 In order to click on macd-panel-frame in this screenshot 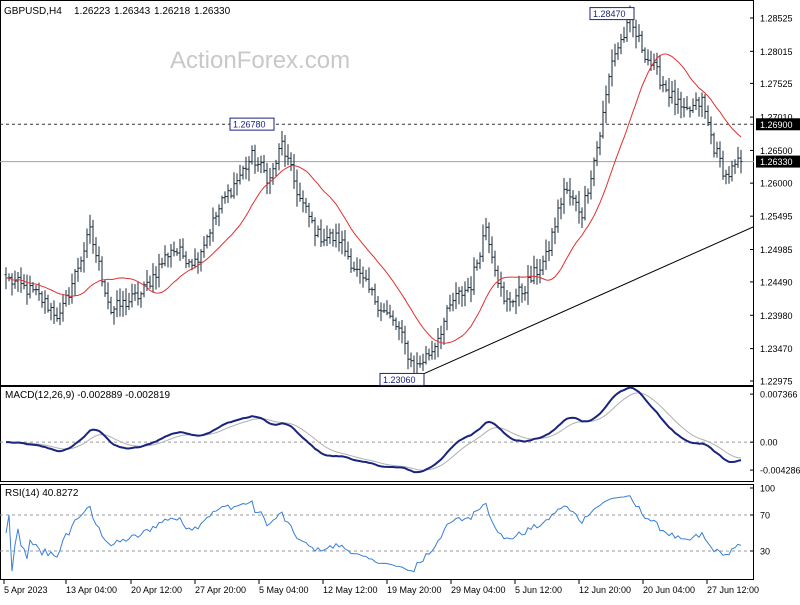, I will do `click(377, 434)`.